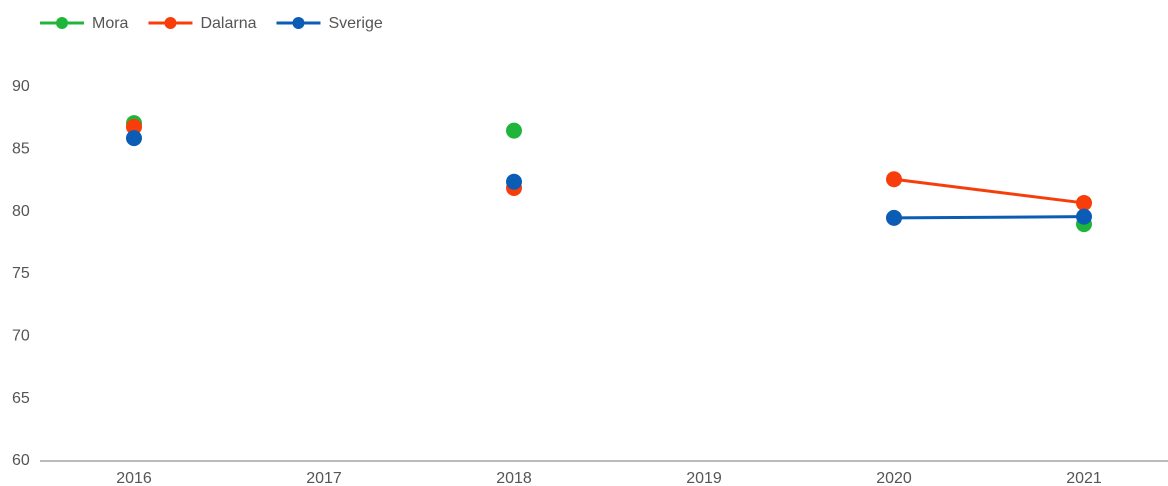 The height and width of the screenshot is (486, 1168). I want to click on x-tick-label: 2017, so click(324, 478).